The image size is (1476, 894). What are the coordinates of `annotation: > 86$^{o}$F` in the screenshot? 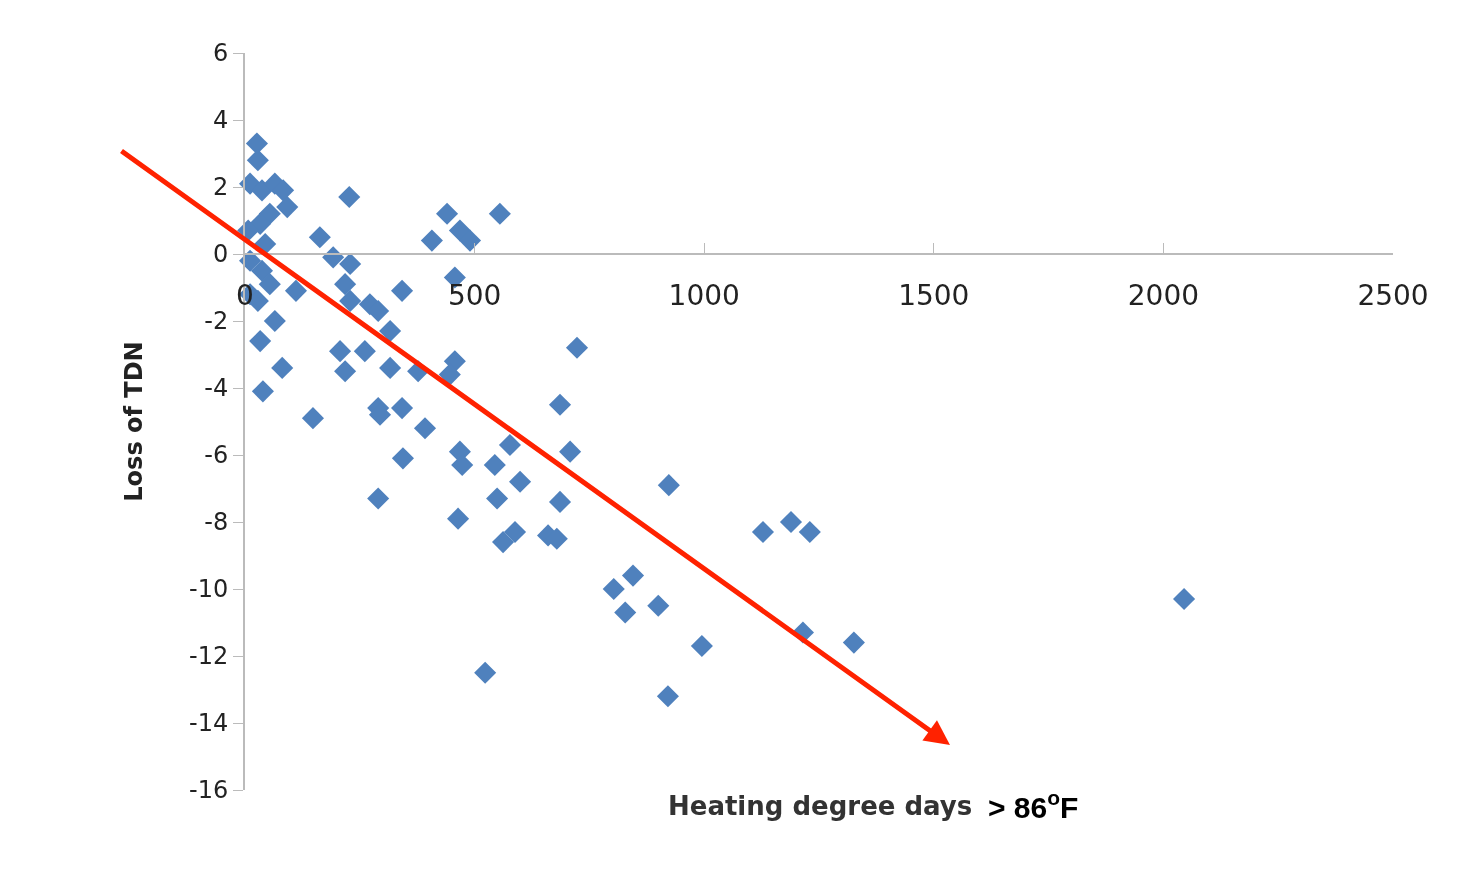 It's located at (1033, 805).